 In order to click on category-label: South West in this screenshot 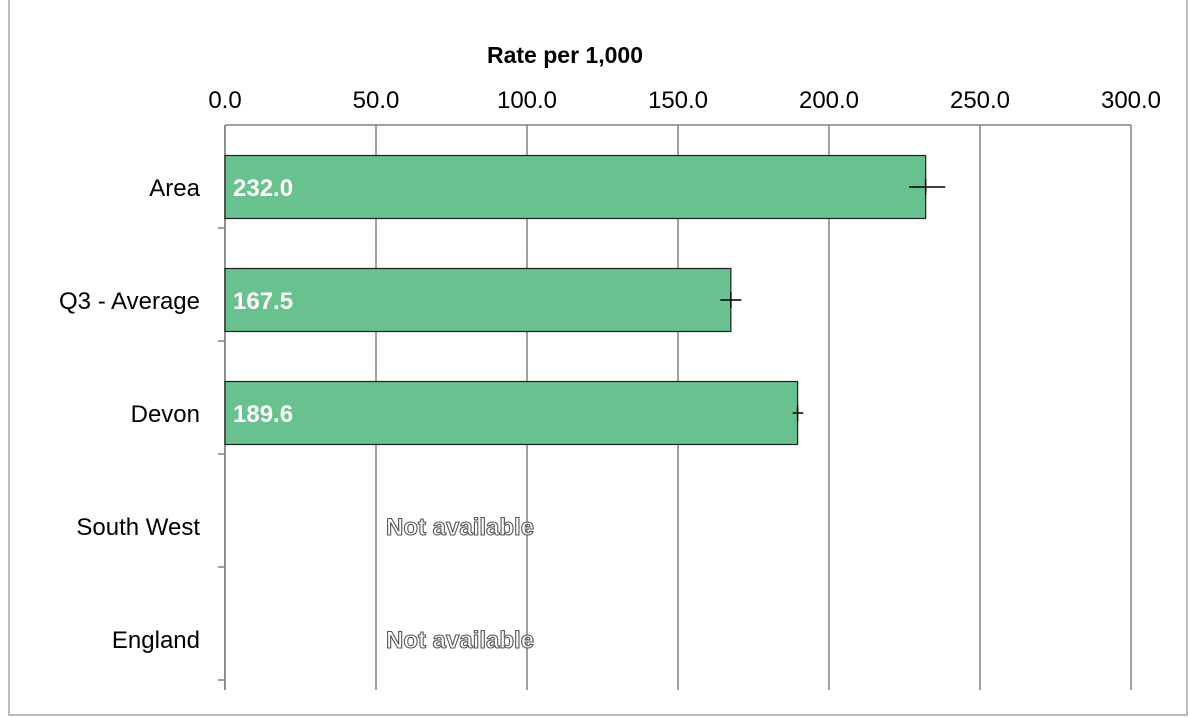, I will do `click(138, 527)`.